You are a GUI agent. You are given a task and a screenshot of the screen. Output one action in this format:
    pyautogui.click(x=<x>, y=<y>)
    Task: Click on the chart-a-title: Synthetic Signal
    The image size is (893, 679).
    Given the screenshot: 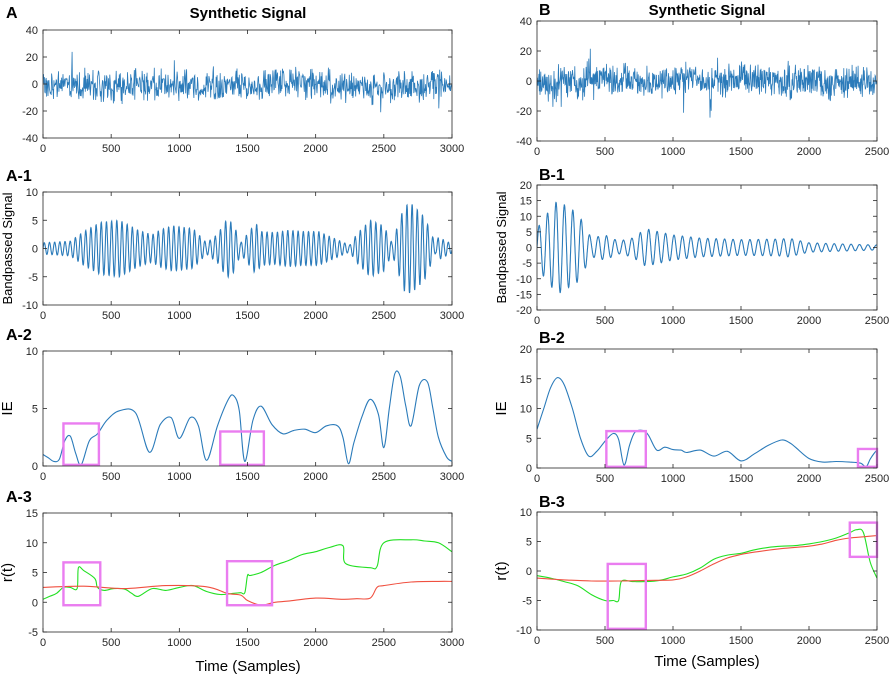 What is the action you would take?
    pyautogui.click(x=248, y=13)
    